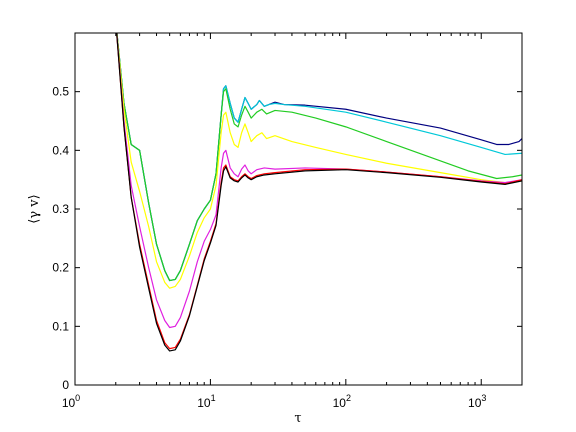 The image size is (576, 432). Describe the element at coordinates (342, 401) in the screenshot. I see `x-tick-label: 10²` at that location.